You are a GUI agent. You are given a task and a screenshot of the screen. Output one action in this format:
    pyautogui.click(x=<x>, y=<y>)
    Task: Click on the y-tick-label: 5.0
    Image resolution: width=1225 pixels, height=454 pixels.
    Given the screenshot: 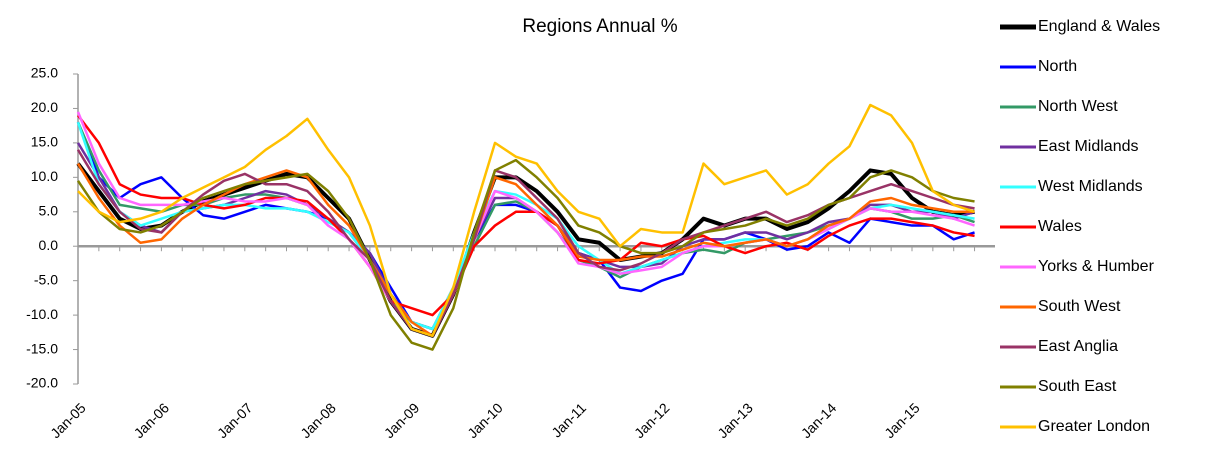 What is the action you would take?
    pyautogui.click(x=49, y=210)
    